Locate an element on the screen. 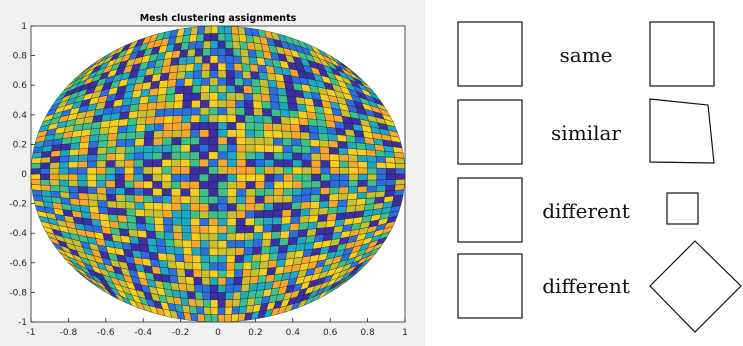  y-axis-ticks: 1 0.8 0.6 0.4 0.2 0 -0.2 -0.4 -0.6 -0.8 -1 is located at coordinates (22, 175).